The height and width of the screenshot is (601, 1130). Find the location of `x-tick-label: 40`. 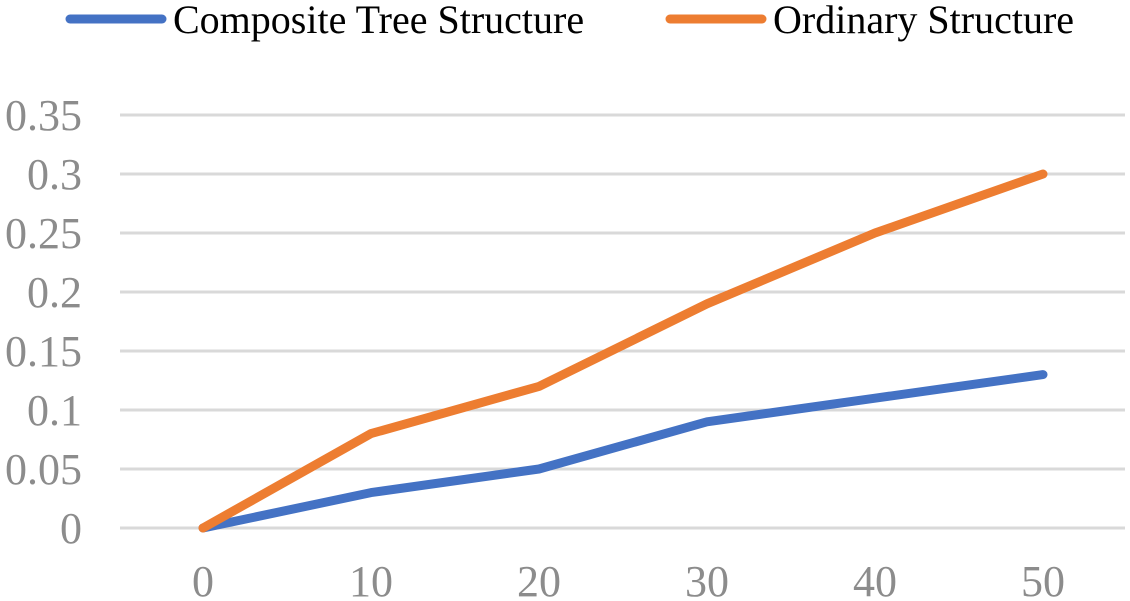

x-tick-label: 40 is located at coordinates (875, 579).